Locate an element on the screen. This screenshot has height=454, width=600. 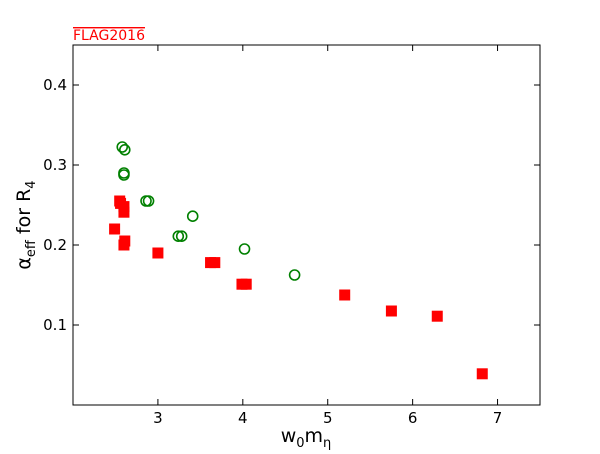
y-tick-label: 0.4 is located at coordinates (55, 85).